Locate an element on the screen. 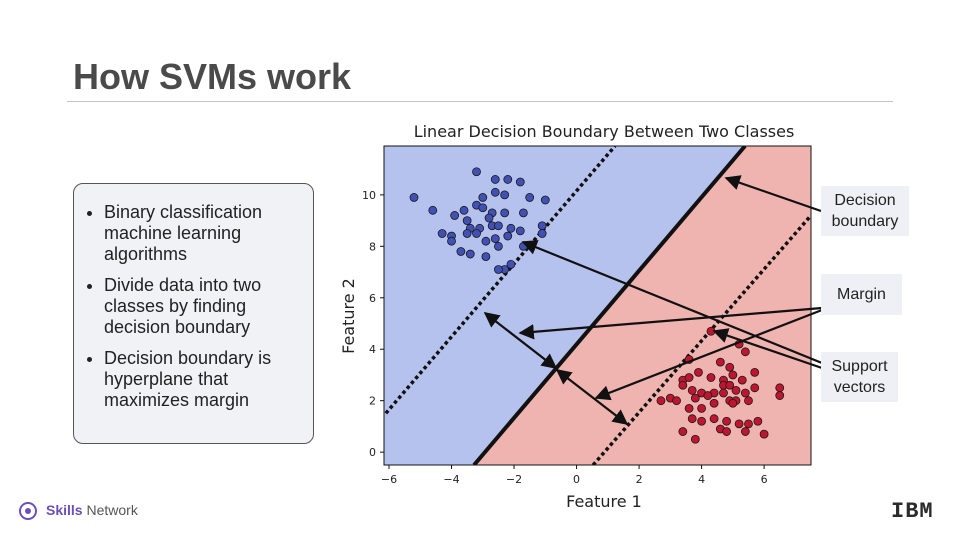 This screenshot has width=960, height=540. x-axis-label: Feature 1 is located at coordinates (604, 501).